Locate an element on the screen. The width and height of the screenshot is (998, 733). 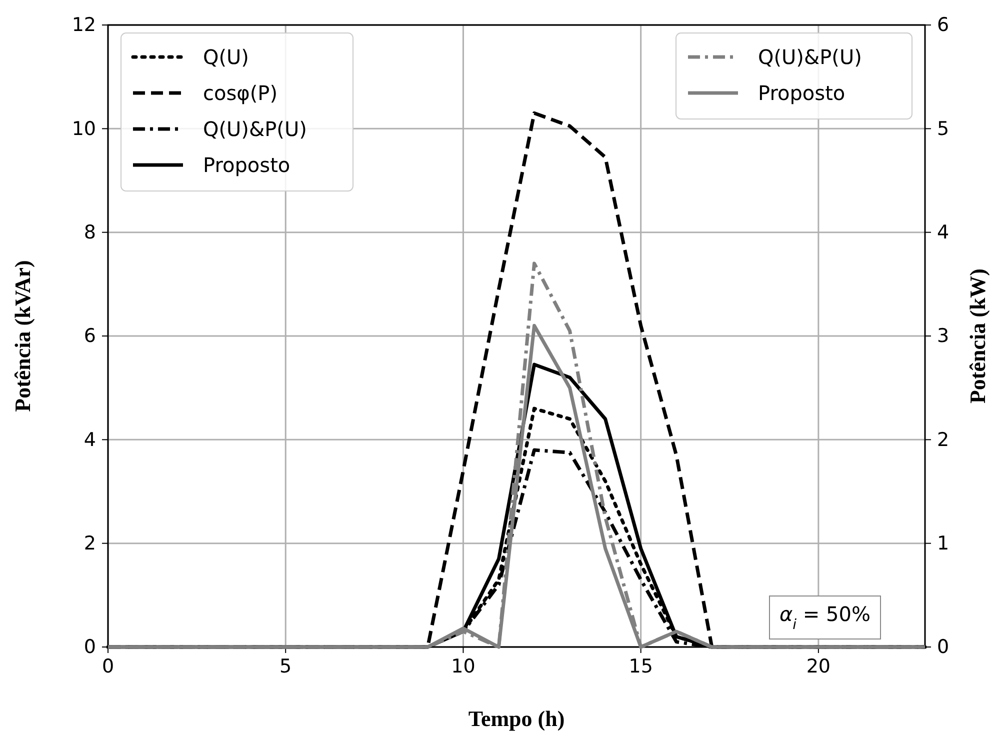
y2-tick-label: 1 is located at coordinates (943, 543).